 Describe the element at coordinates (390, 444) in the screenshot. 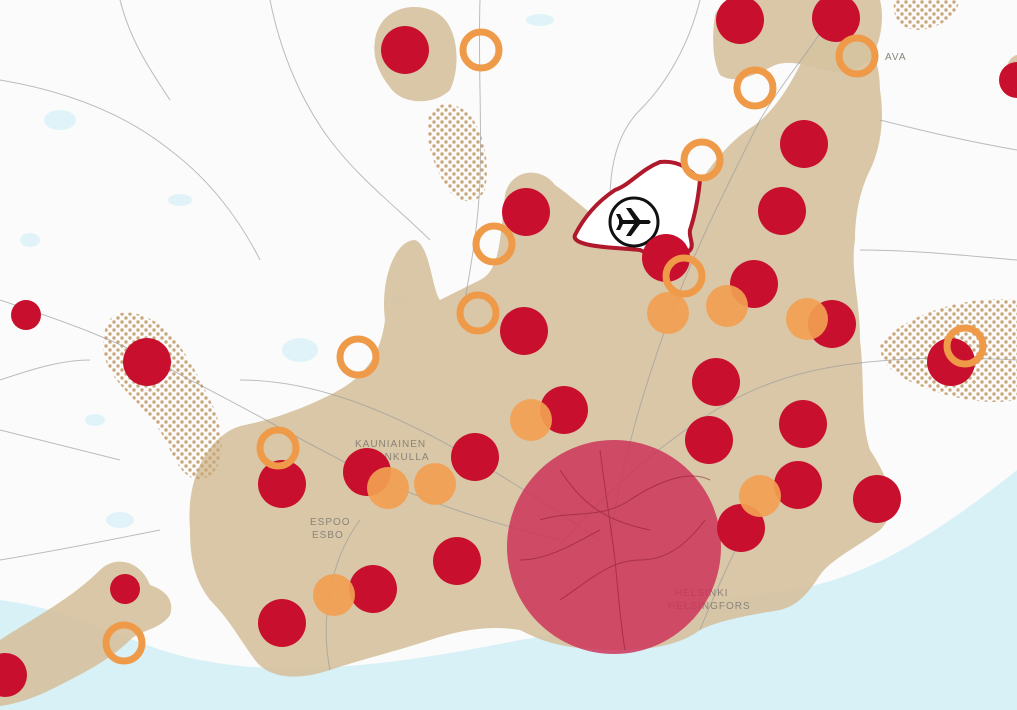

I see `label-kauniainen: KAUNIAINEN` at that location.